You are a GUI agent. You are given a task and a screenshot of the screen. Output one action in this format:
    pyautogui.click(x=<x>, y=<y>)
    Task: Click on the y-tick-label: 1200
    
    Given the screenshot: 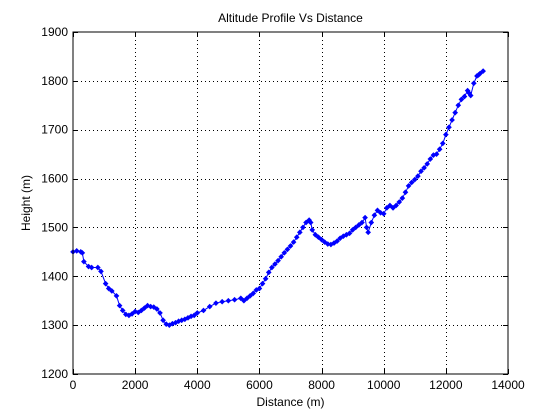 What is the action you would take?
    pyautogui.click(x=54, y=374)
    